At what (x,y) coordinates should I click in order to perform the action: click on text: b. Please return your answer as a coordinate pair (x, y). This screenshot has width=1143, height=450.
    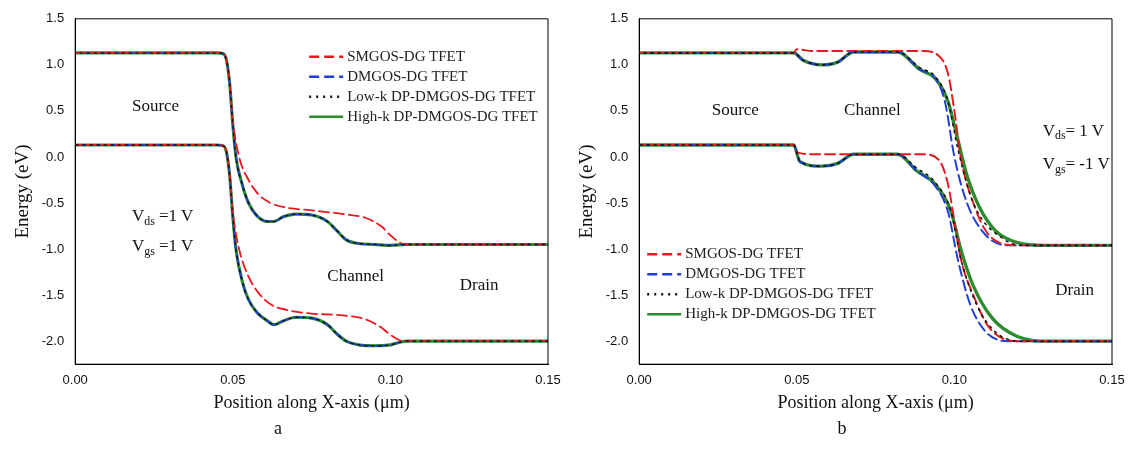
    Looking at the image, I should click on (842, 427).